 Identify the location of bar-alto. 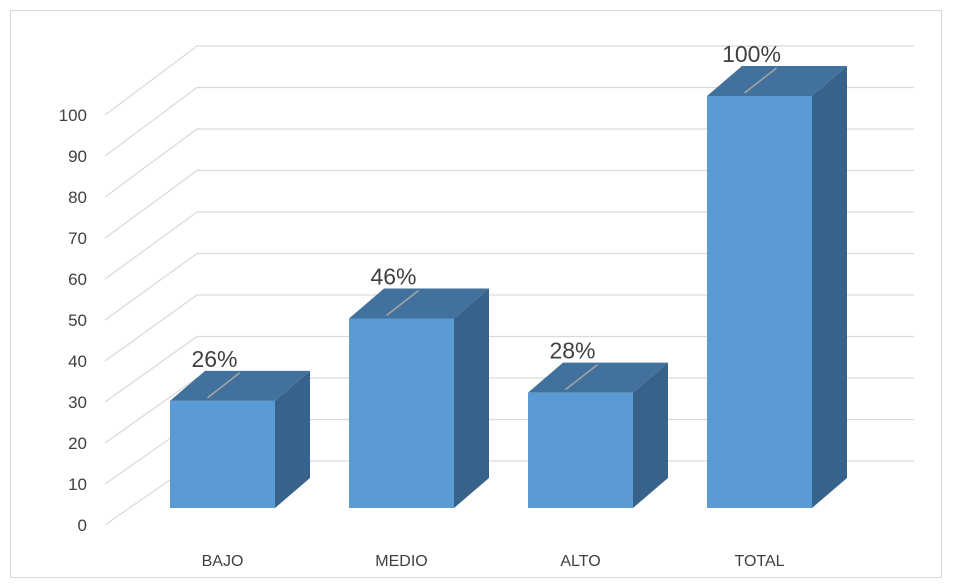
(598, 435).